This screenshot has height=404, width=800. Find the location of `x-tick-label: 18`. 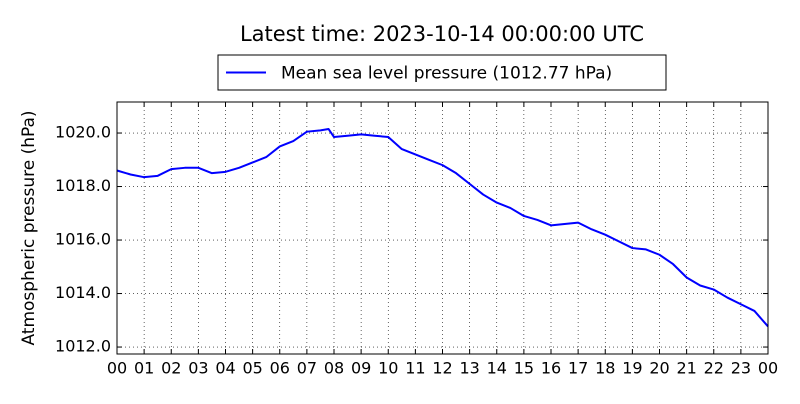

x-tick-label: 18 is located at coordinates (605, 368).